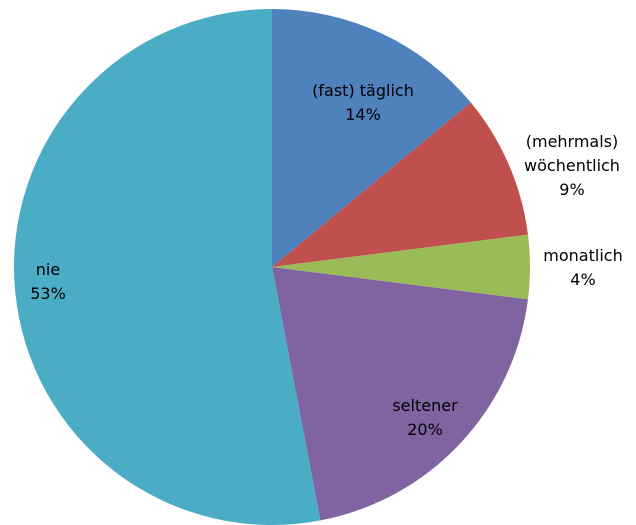 The image size is (636, 525). I want to click on value-label: 53%, so click(48, 293).